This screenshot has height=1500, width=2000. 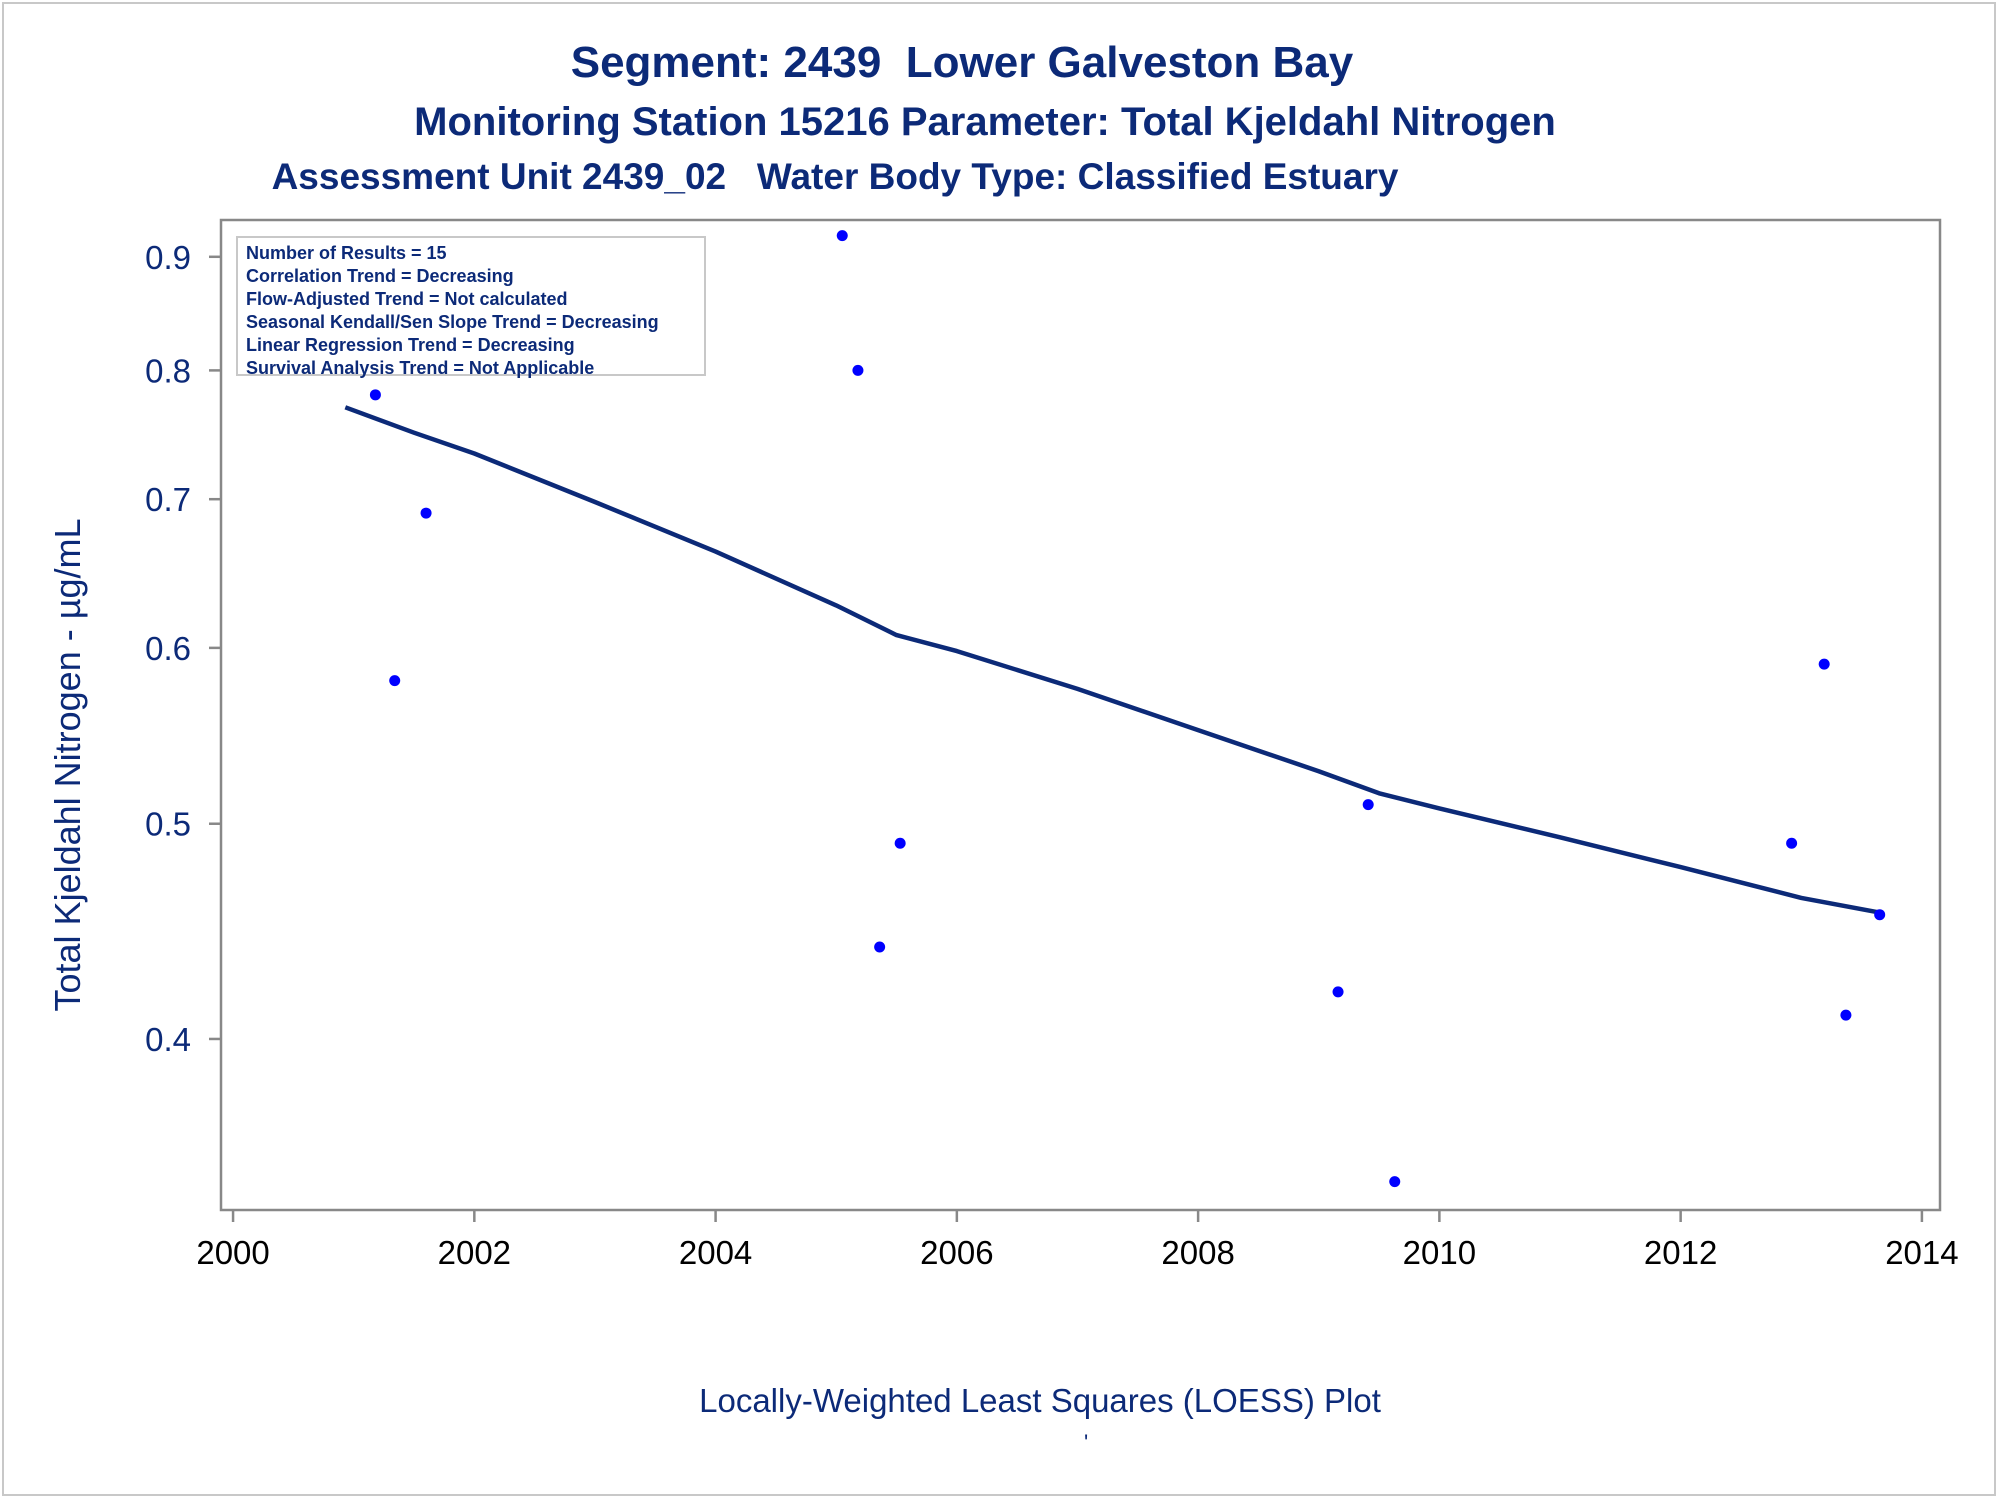 What do you see at coordinates (168, 499) in the screenshot?
I see `y-tick-label: 0.7` at bounding box center [168, 499].